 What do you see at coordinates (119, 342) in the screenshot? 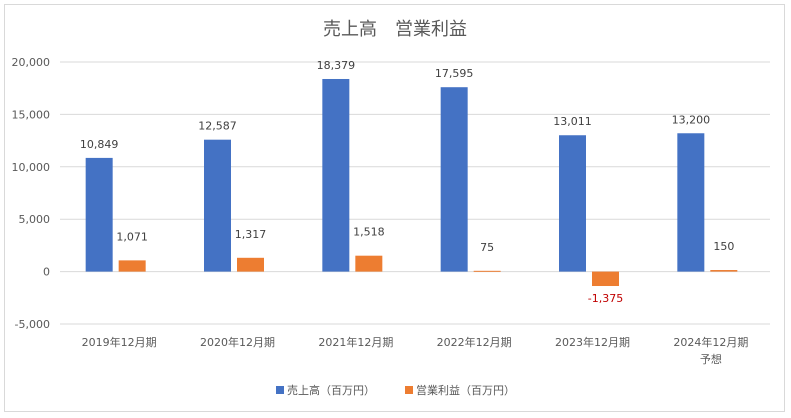
I see `x-tick-label: 2019年12月期` at bounding box center [119, 342].